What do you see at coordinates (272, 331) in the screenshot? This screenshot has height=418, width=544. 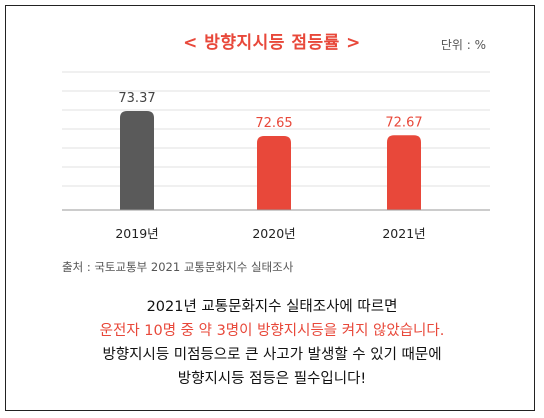 I see `summary-line-2: 운전자 10명 중 약 3명이 방향지시등을 켜지 않았습니다.` at bounding box center [272, 331].